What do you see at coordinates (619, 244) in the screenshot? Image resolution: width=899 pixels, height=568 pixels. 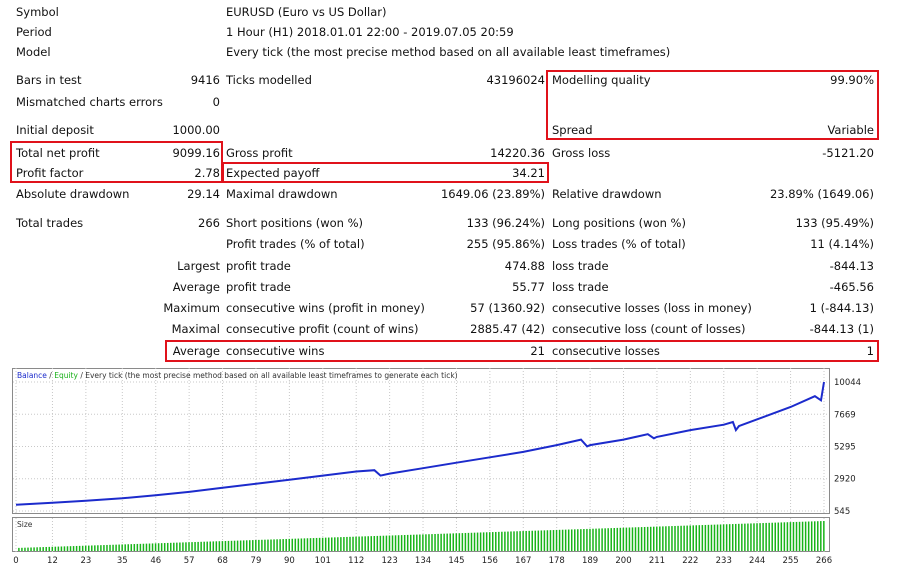 I see `loss-trades-label: Loss trades (% of total)` at bounding box center [619, 244].